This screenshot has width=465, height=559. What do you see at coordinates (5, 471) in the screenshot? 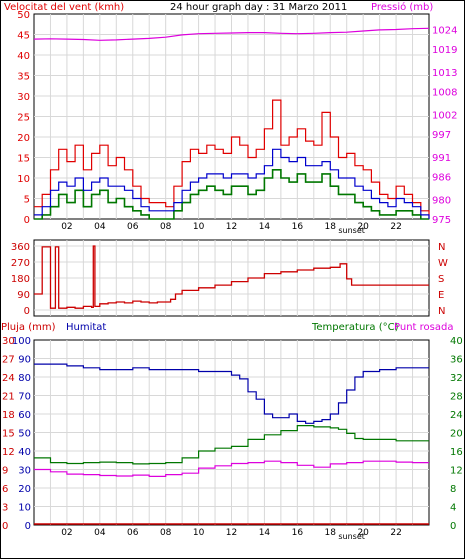
I see `rain-tick-label: 9` at bounding box center [5, 471].